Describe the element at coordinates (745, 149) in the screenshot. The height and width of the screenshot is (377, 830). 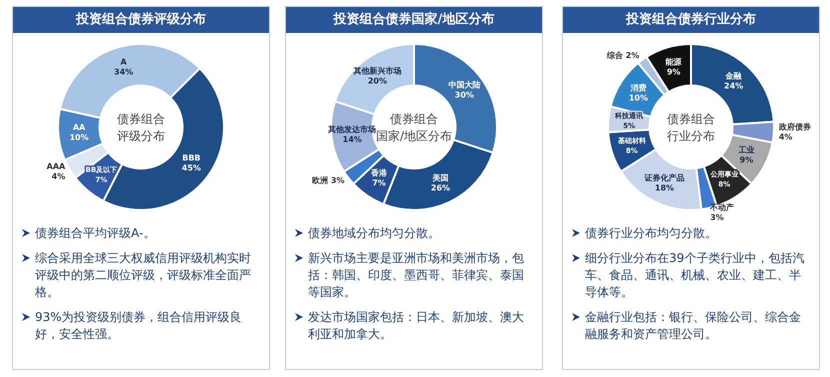
I see `slice-label: 工业` at that location.